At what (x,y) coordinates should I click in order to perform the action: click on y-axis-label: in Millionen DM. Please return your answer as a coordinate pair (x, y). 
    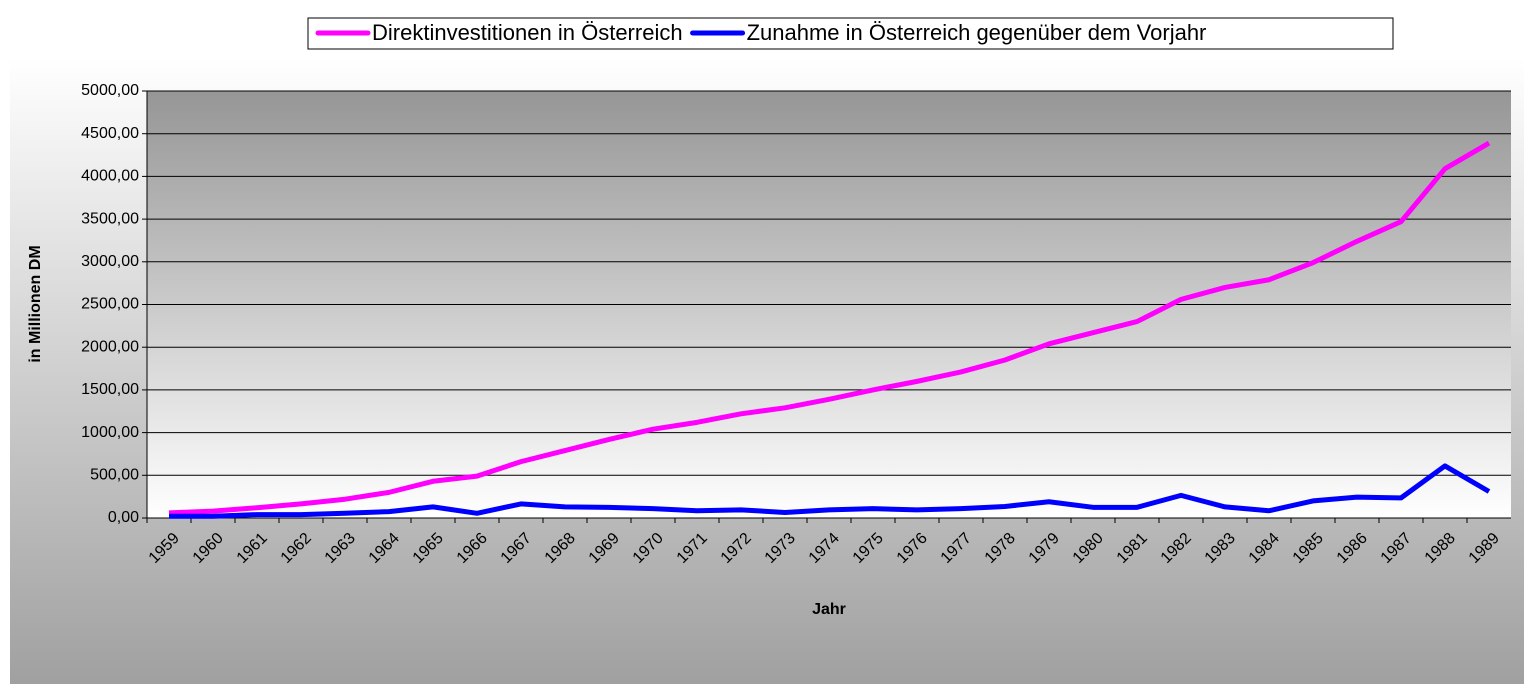
    Looking at the image, I should click on (35, 303).